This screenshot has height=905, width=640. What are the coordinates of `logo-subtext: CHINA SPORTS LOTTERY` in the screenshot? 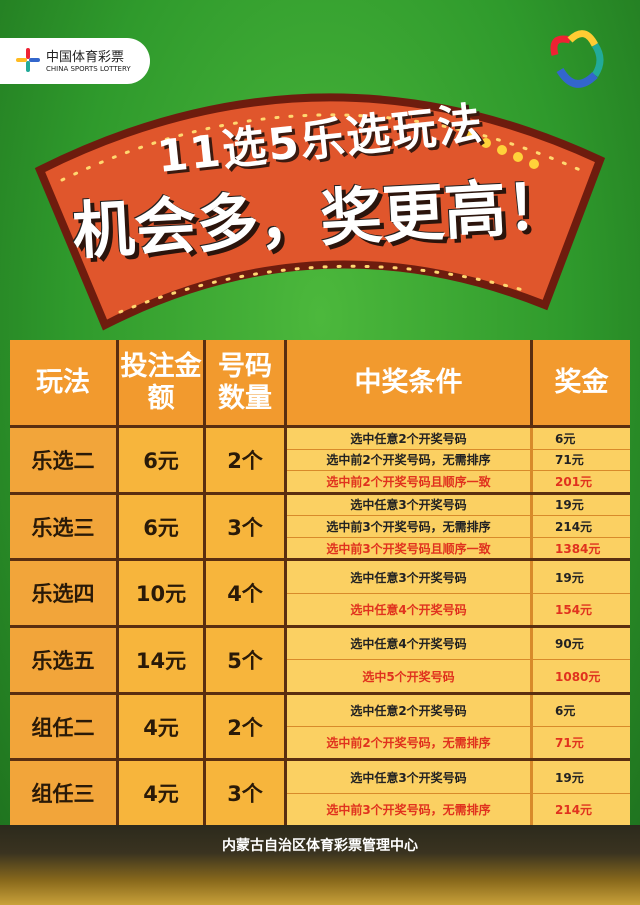 It's located at (88, 69).